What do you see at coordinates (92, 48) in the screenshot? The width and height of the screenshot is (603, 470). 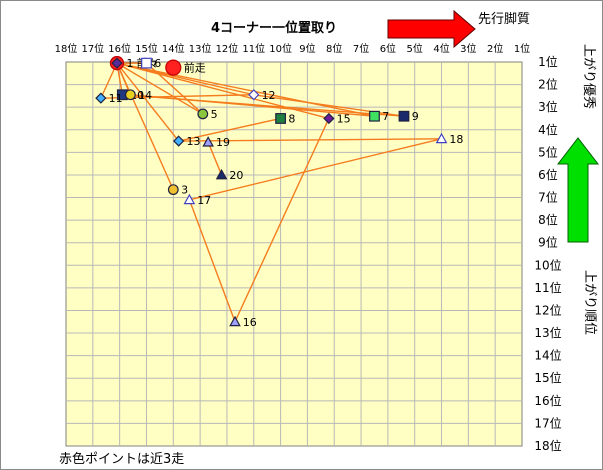 I see `x-tick-label: 17位` at bounding box center [92, 48].